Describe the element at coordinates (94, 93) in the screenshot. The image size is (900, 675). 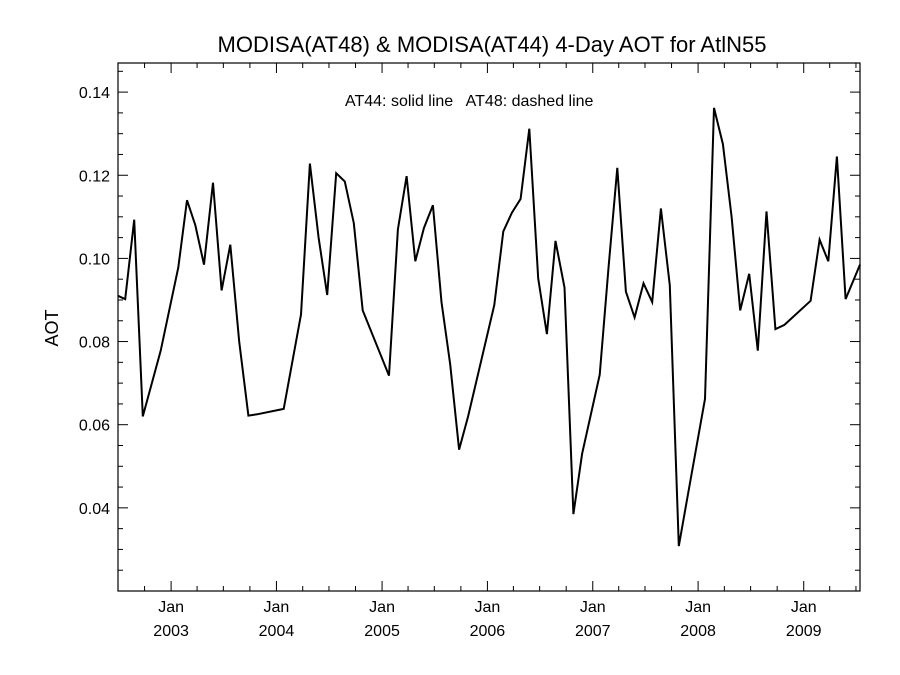
I see `y-tick-label: 0.14` at that location.